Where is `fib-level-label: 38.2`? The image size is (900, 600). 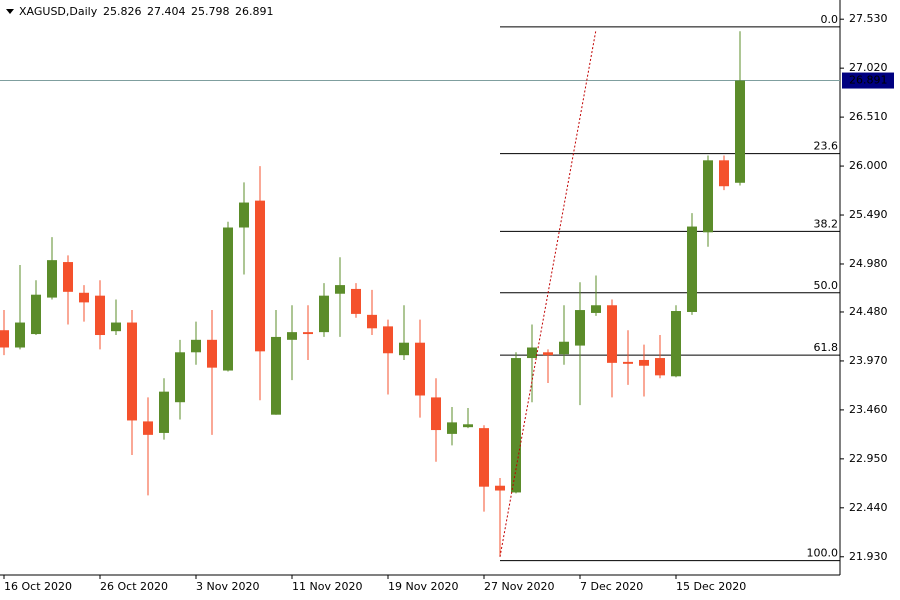
fib-level-label: 38.2 is located at coordinates (826, 223).